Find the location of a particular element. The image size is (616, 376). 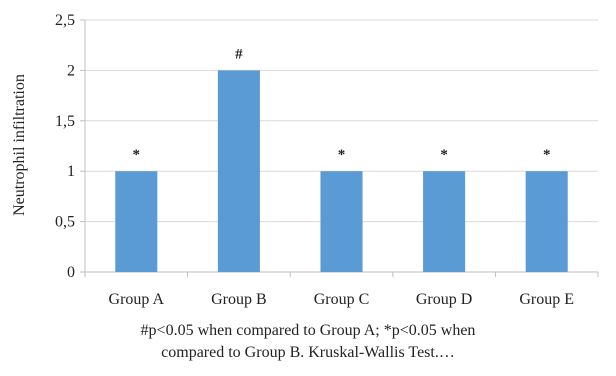

bar-group-c is located at coordinates (341, 221).